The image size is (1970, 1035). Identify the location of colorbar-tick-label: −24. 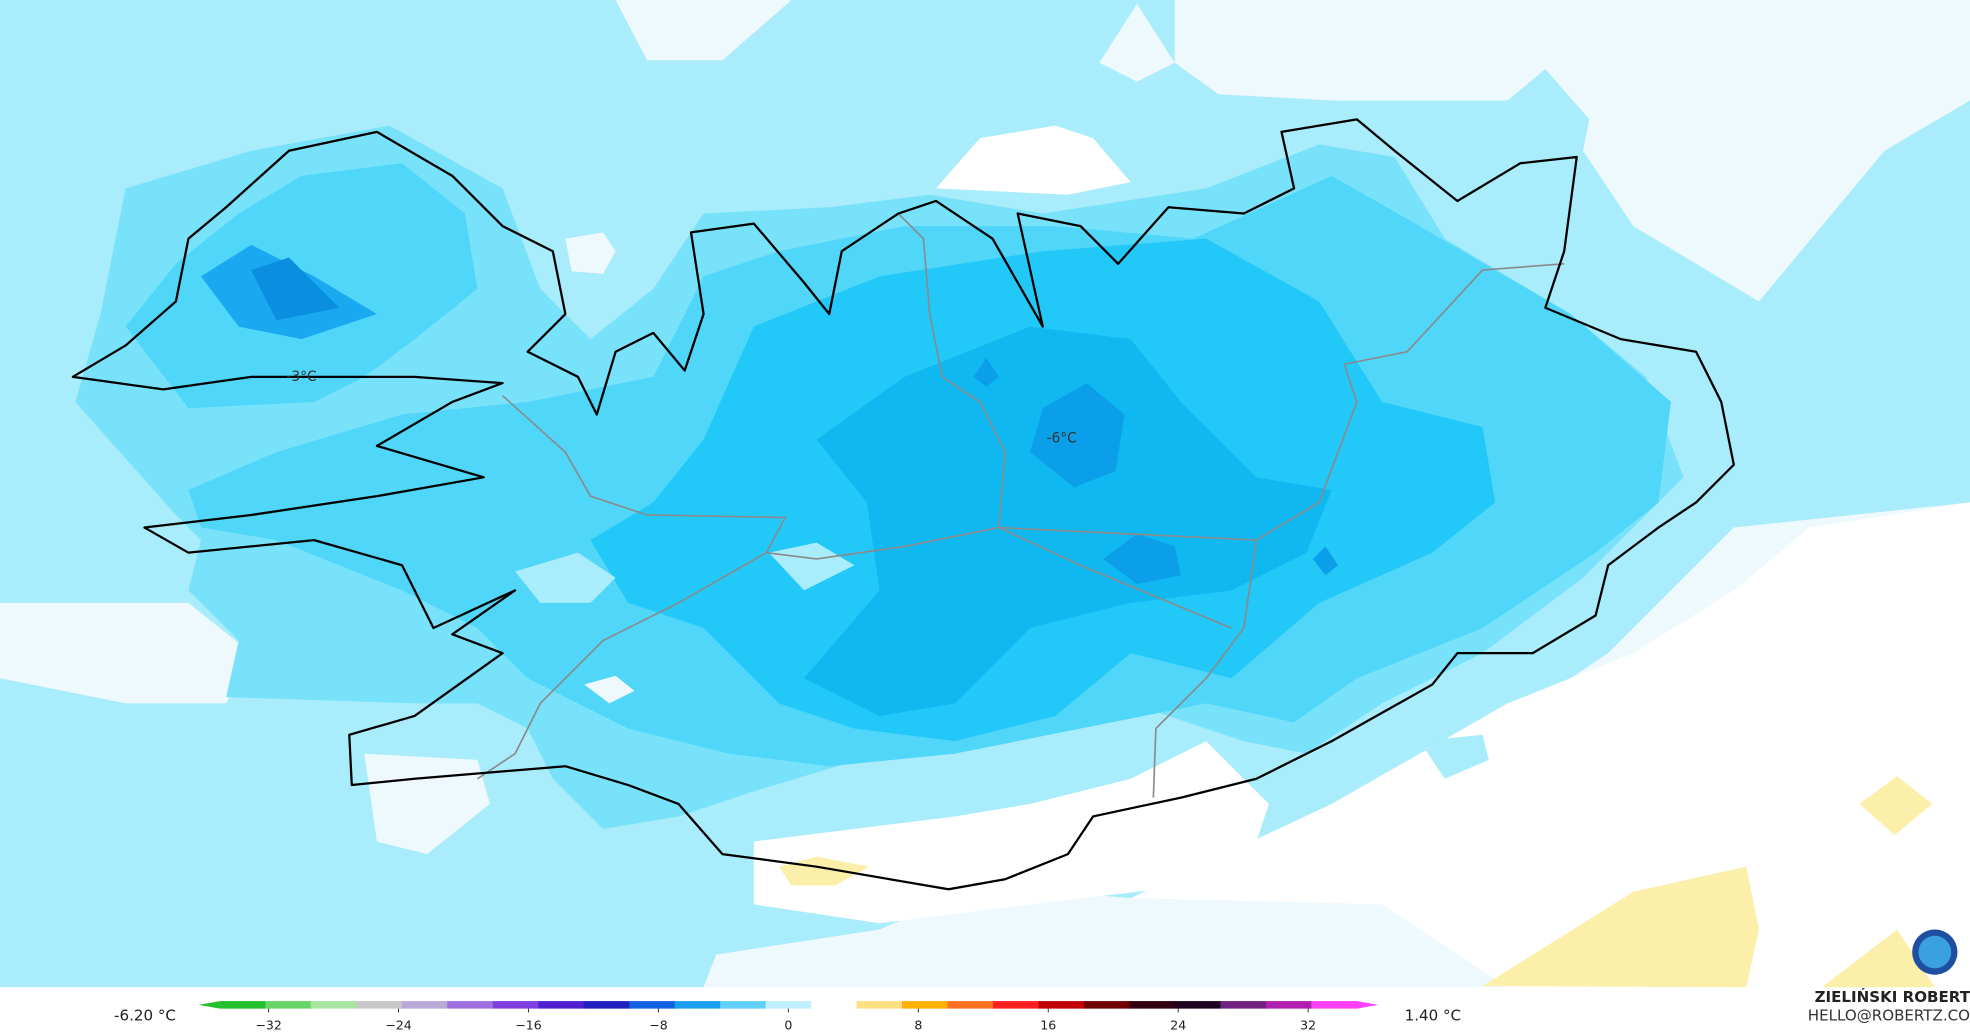
(398, 1025).